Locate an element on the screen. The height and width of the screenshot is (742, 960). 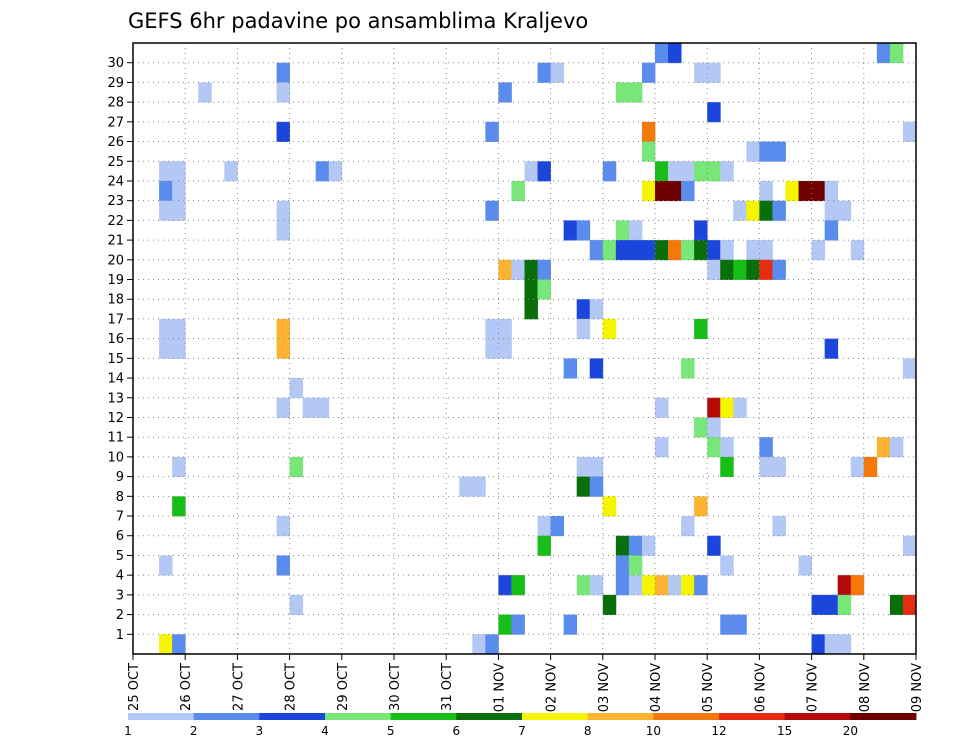
legend-label: 3 is located at coordinates (260, 731).